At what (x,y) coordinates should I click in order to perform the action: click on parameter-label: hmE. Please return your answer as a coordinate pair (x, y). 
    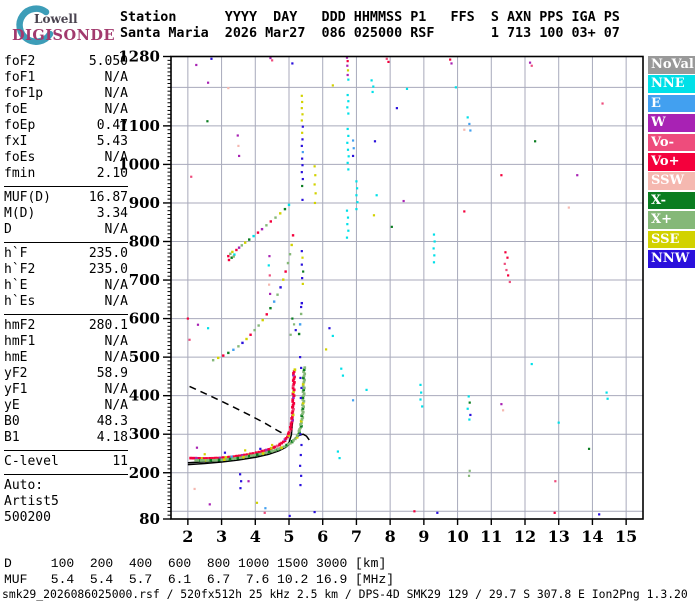
    Looking at the image, I should click on (16, 357).